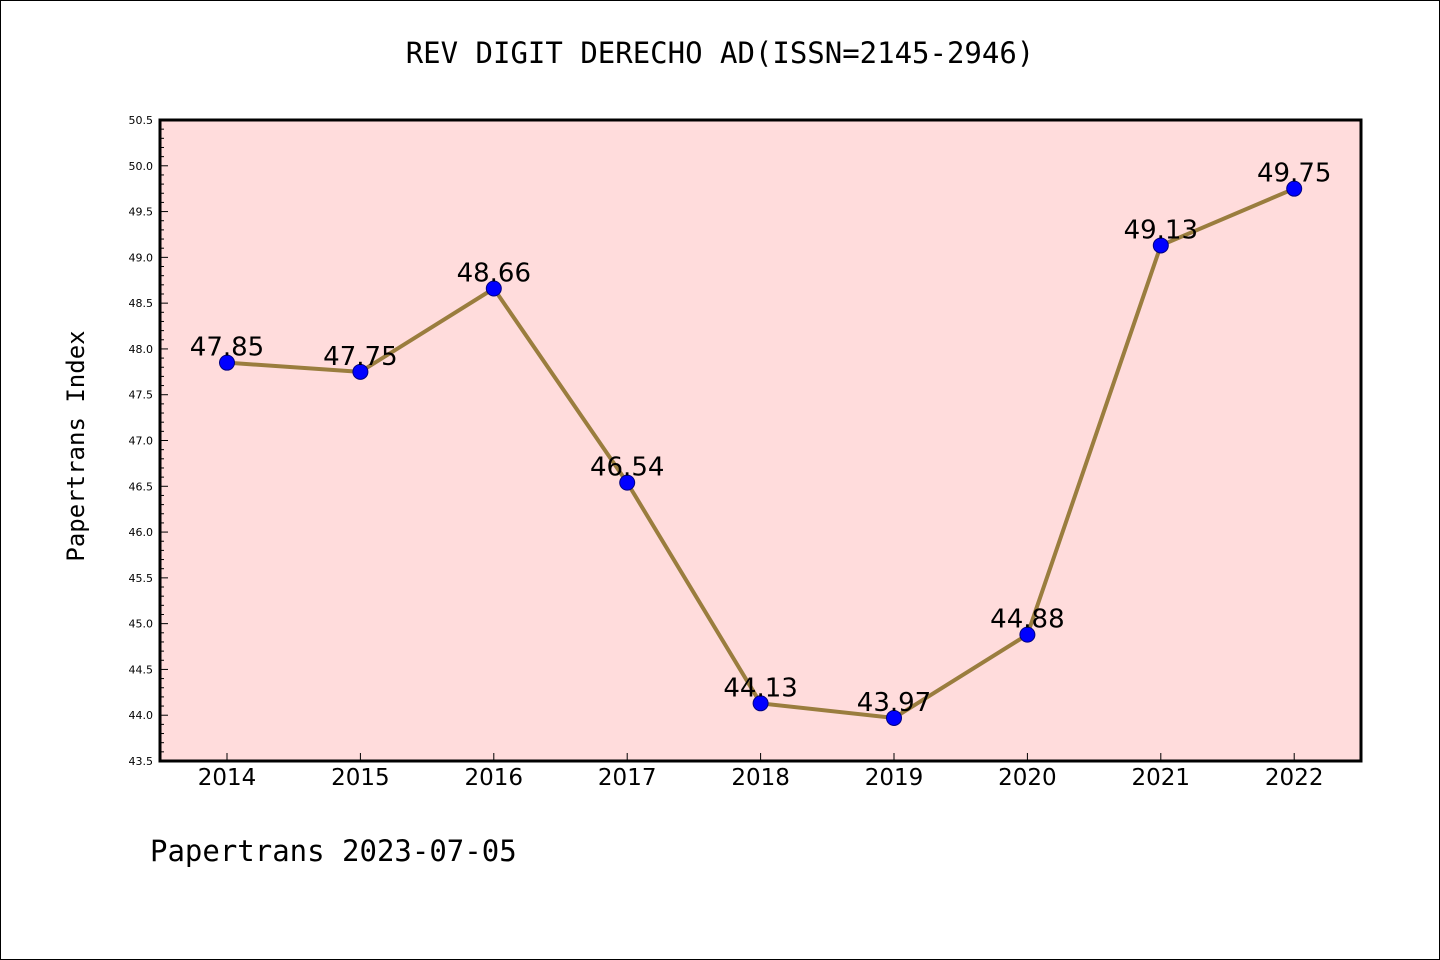 Image resolution: width=1440 pixels, height=960 pixels. I want to click on data-label: 44.13, so click(760, 688).